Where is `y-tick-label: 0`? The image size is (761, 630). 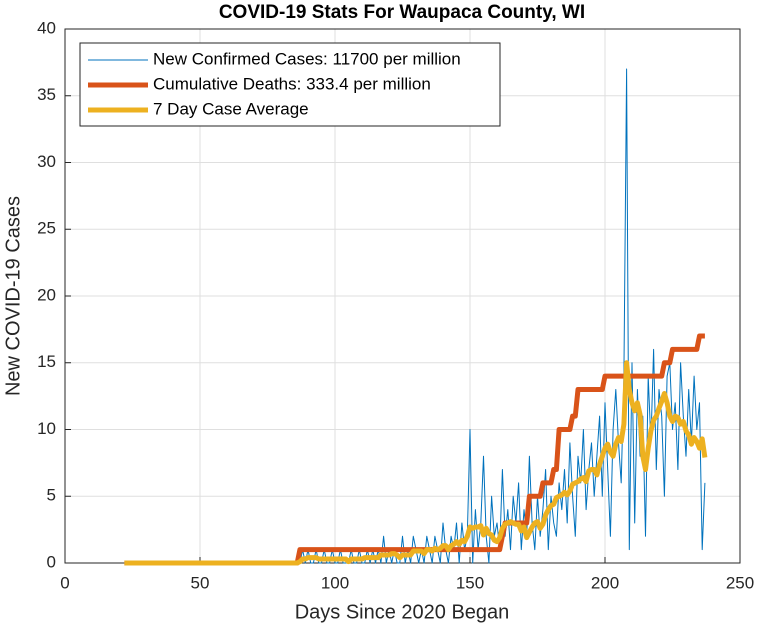
y-tick-label: 0 is located at coordinates (51, 561).